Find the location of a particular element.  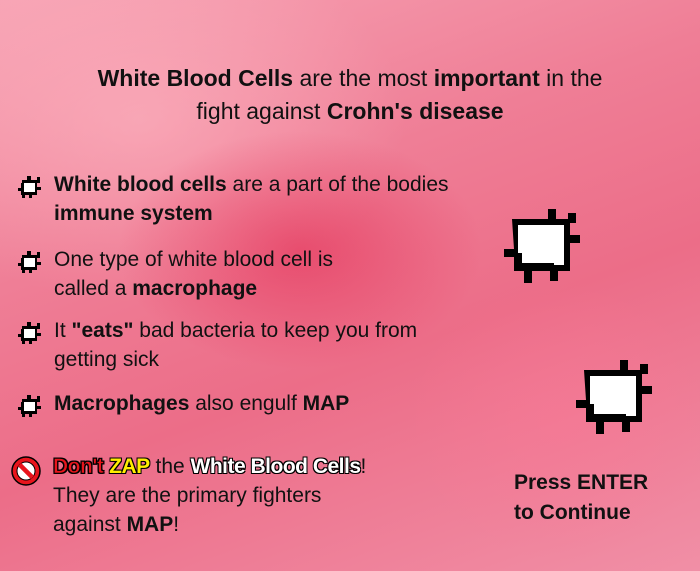

title-text-2: in the is located at coordinates (571, 78).